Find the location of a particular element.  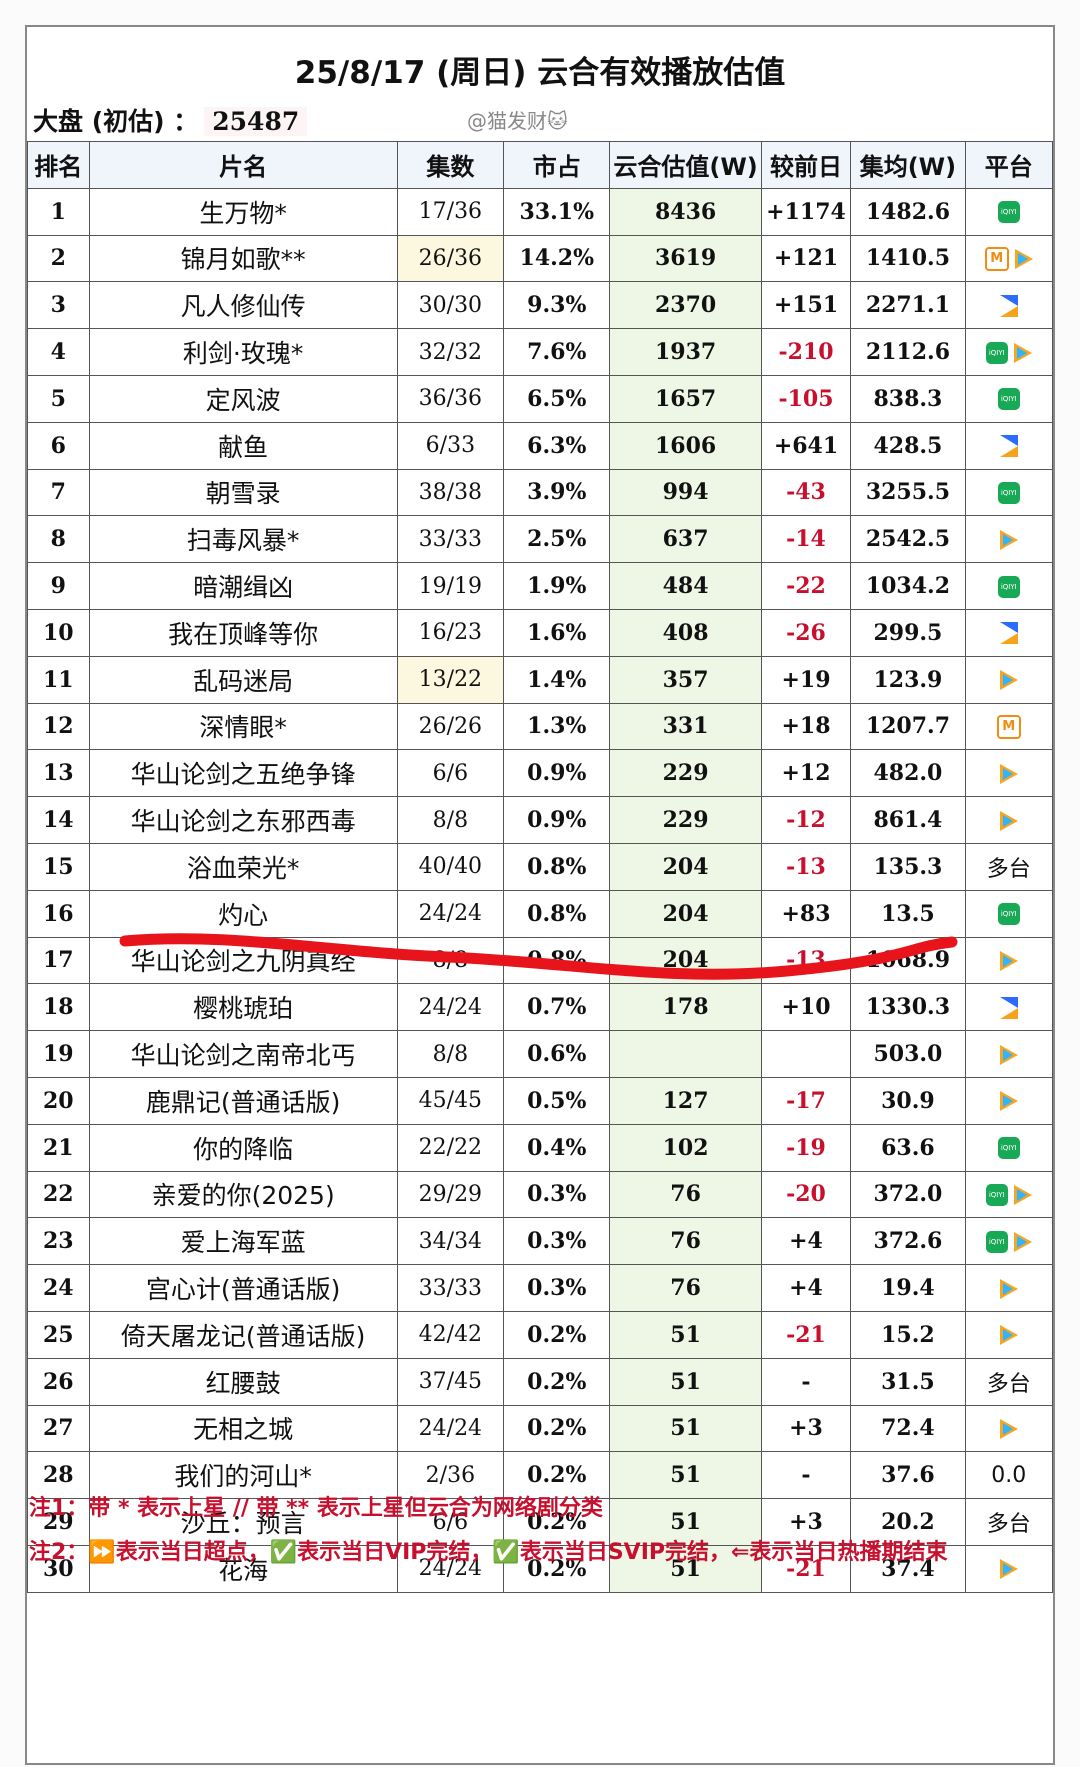

change-cell: -17 is located at coordinates (806, 1100).